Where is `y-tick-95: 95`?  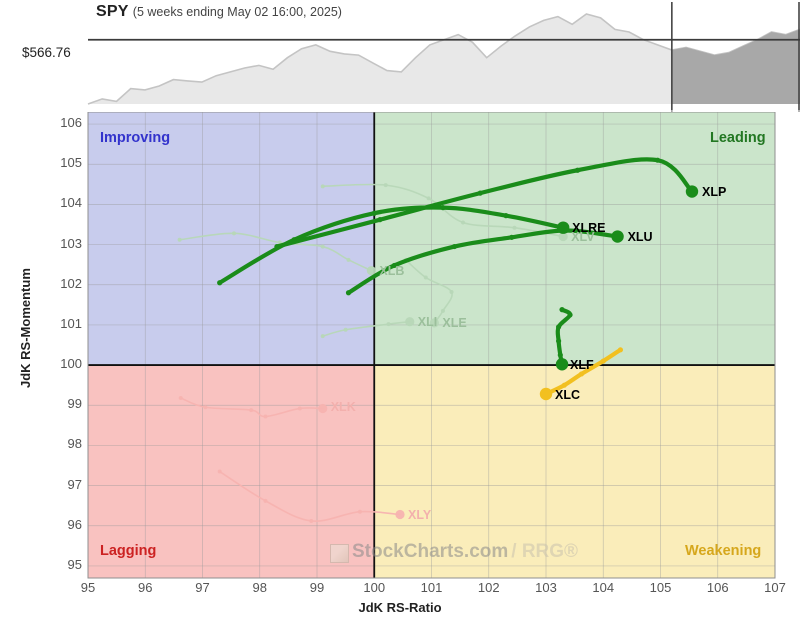
y-tick-95: 95 is located at coordinates (74, 564).